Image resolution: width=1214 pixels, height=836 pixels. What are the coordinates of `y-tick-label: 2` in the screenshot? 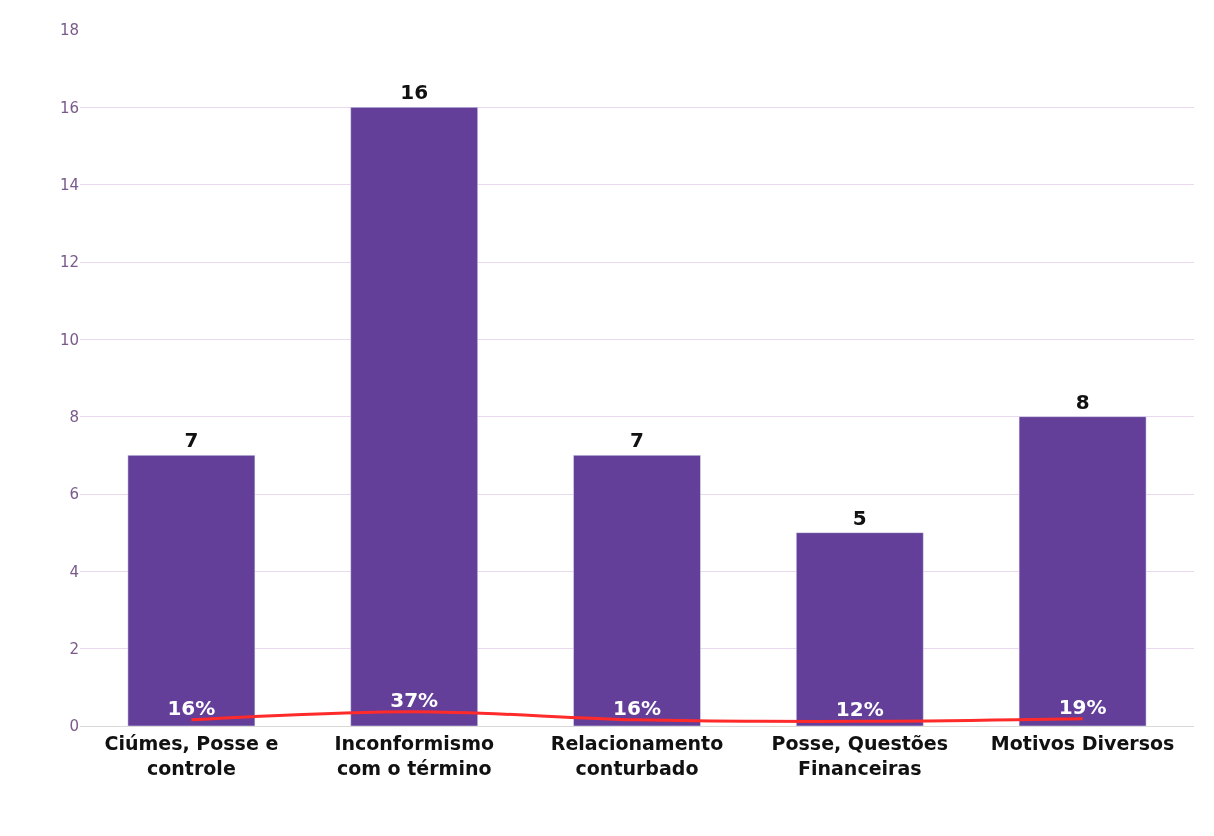 It's located at (74, 648).